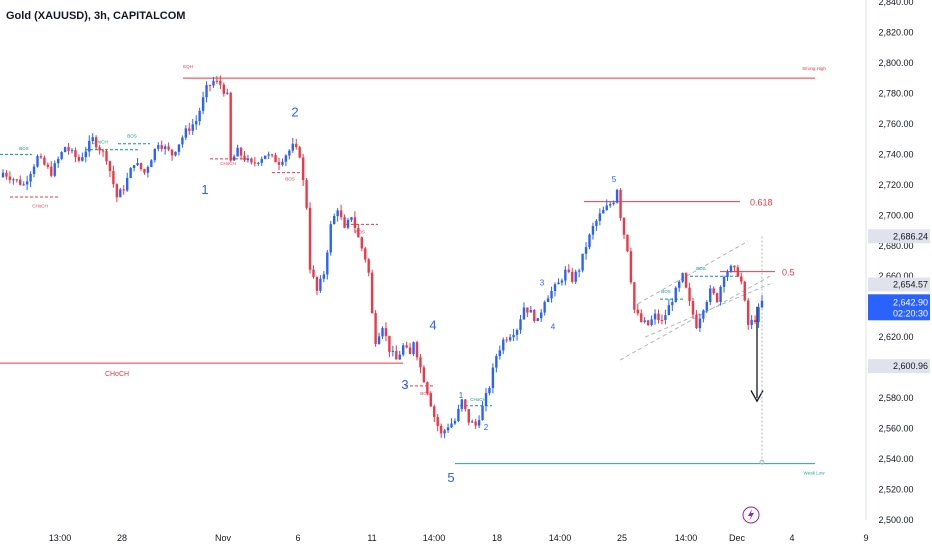  Describe the element at coordinates (100, 142) in the screenshot. I see `structure-label: CHoCH` at that location.